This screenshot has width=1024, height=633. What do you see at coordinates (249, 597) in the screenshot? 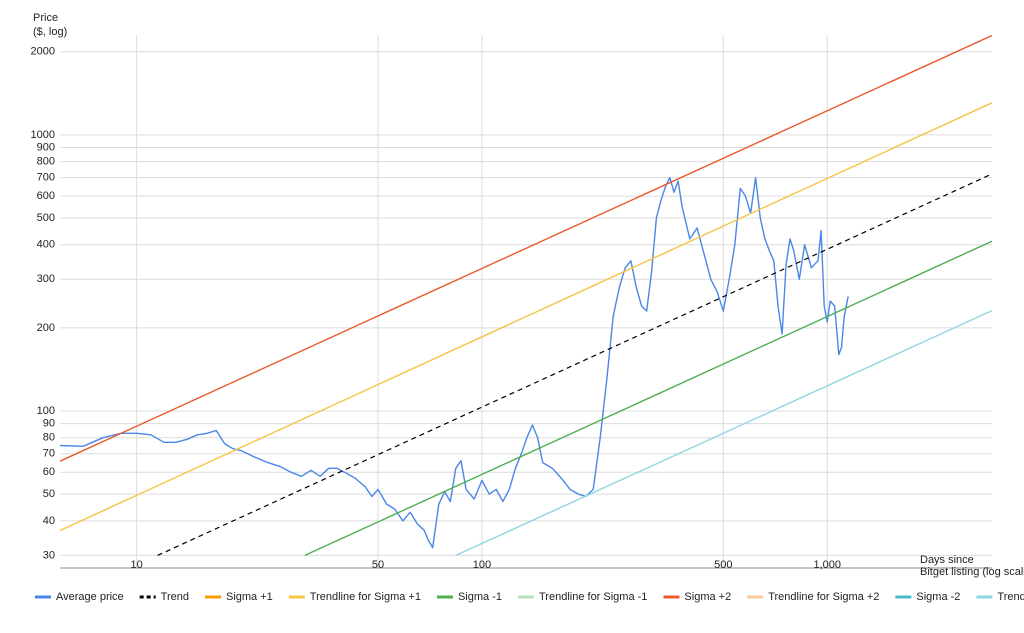
I see `legend-label: Sigma +1` at bounding box center [249, 597].